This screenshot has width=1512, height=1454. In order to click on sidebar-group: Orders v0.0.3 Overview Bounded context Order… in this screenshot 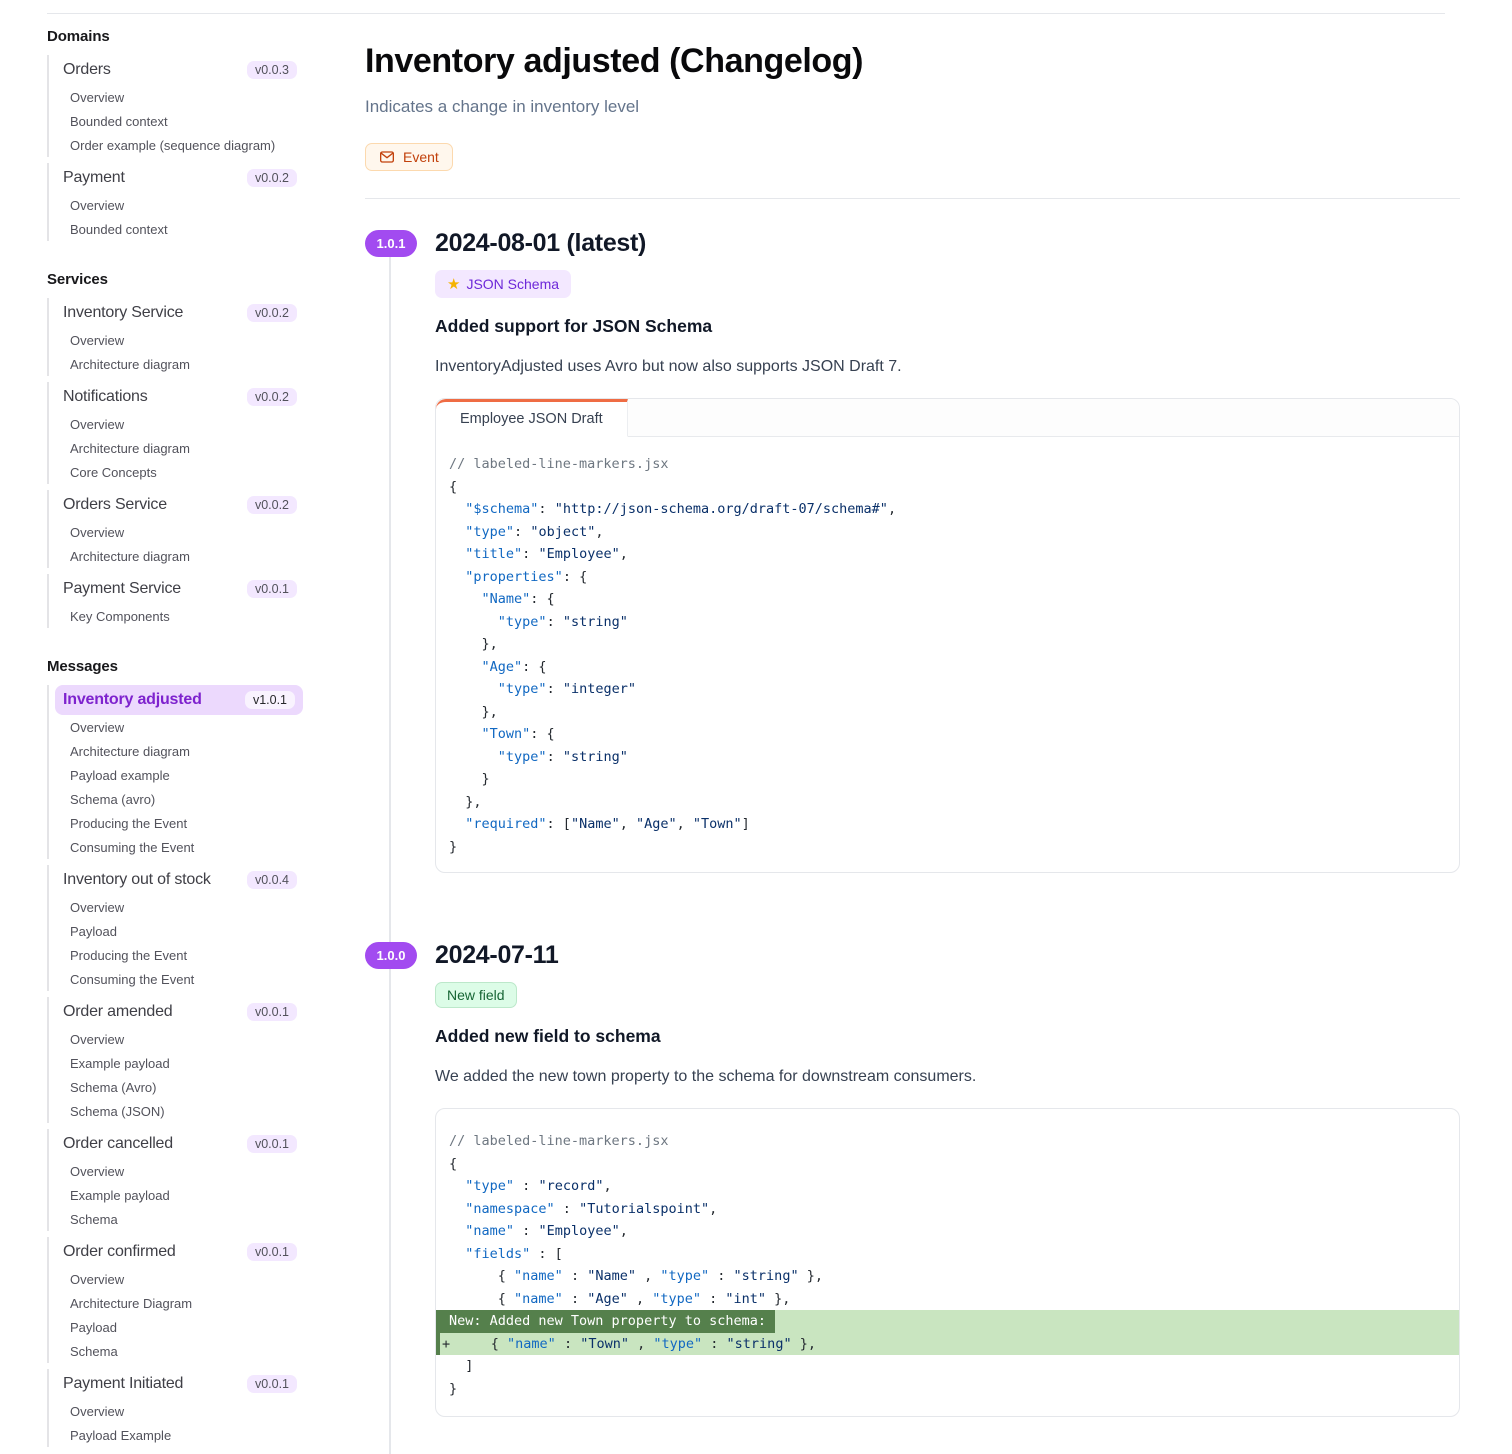, I will do `click(175, 106)`.